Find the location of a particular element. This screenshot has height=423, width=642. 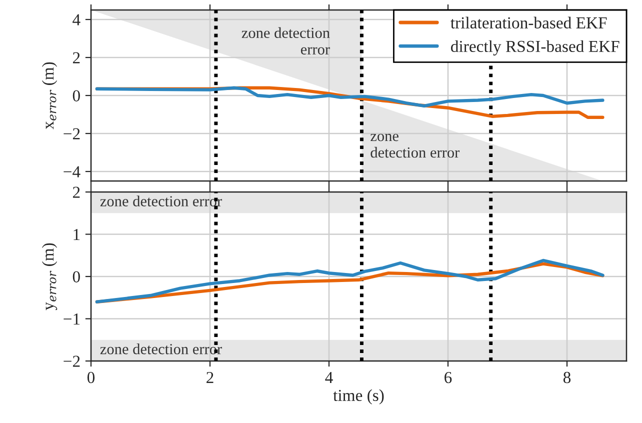

y-axis-title: y$_{error}$ (m) is located at coordinates (50, 276).